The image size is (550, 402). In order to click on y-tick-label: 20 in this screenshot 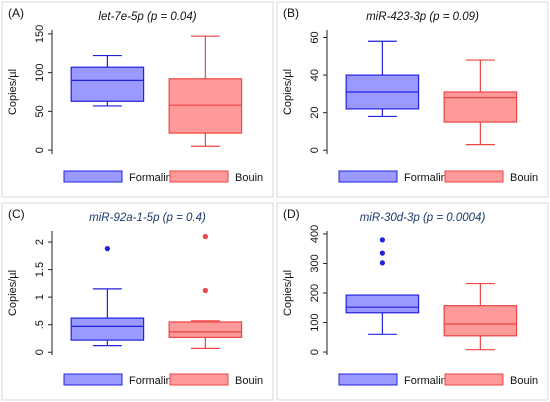, I will do `click(315, 113)`.